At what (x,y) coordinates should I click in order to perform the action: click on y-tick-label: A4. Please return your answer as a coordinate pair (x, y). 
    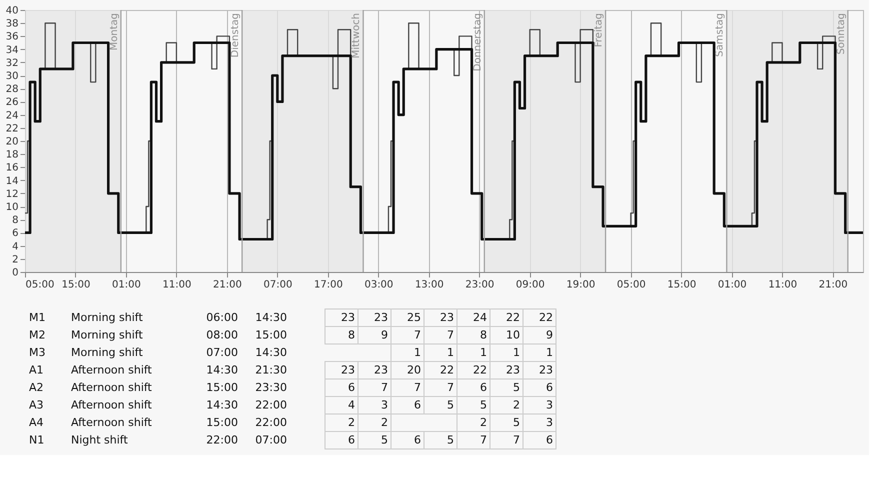
    Looking at the image, I should click on (36, 422).